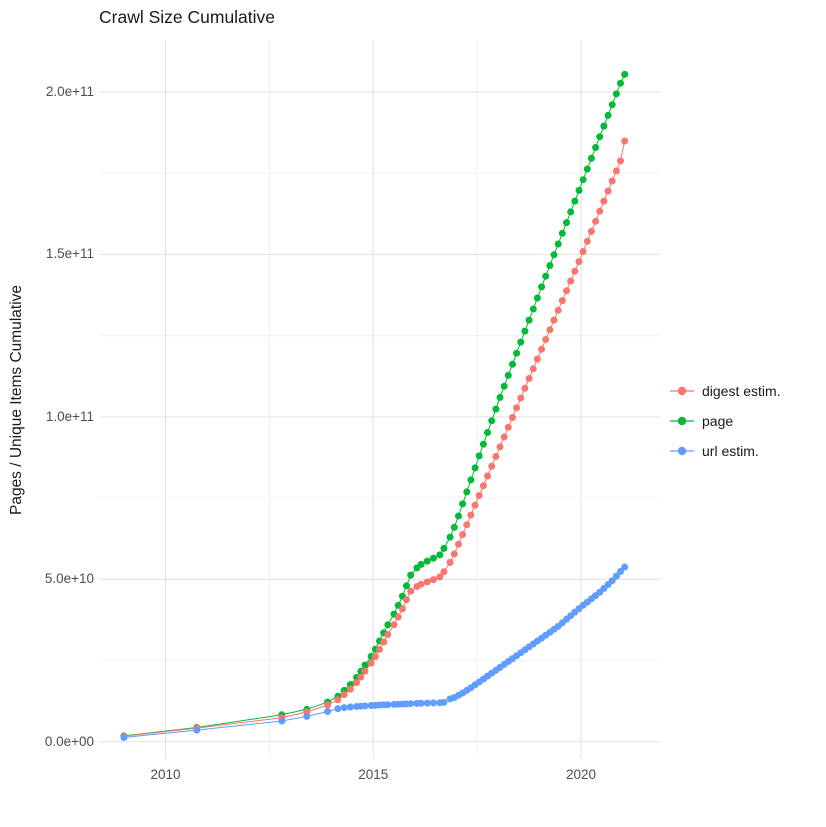 Image resolution: width=826 pixels, height=827 pixels. Describe the element at coordinates (69, 416) in the screenshot. I see `y-tick-label: 1.0e+11` at that location.